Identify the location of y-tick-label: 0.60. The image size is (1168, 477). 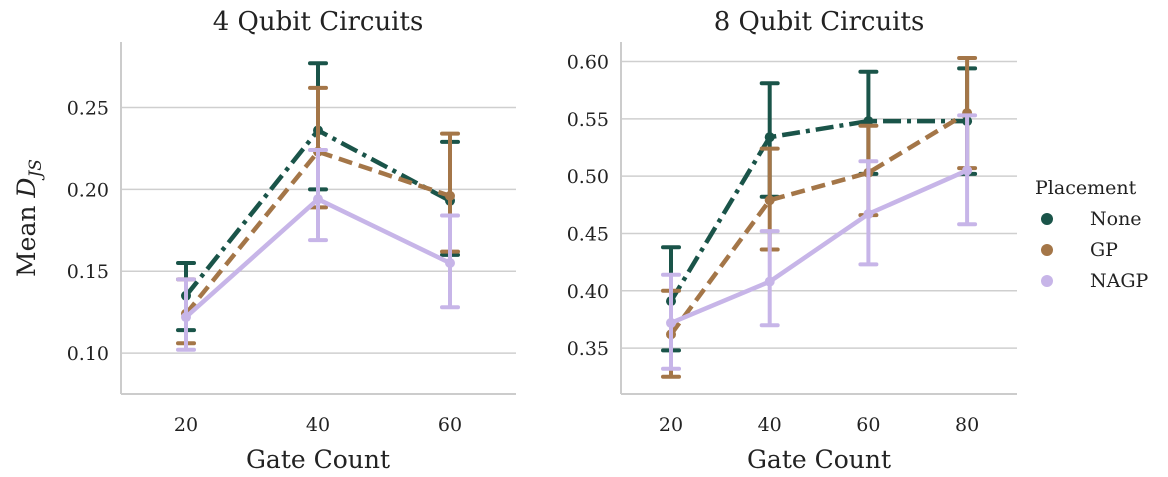
(588, 62).